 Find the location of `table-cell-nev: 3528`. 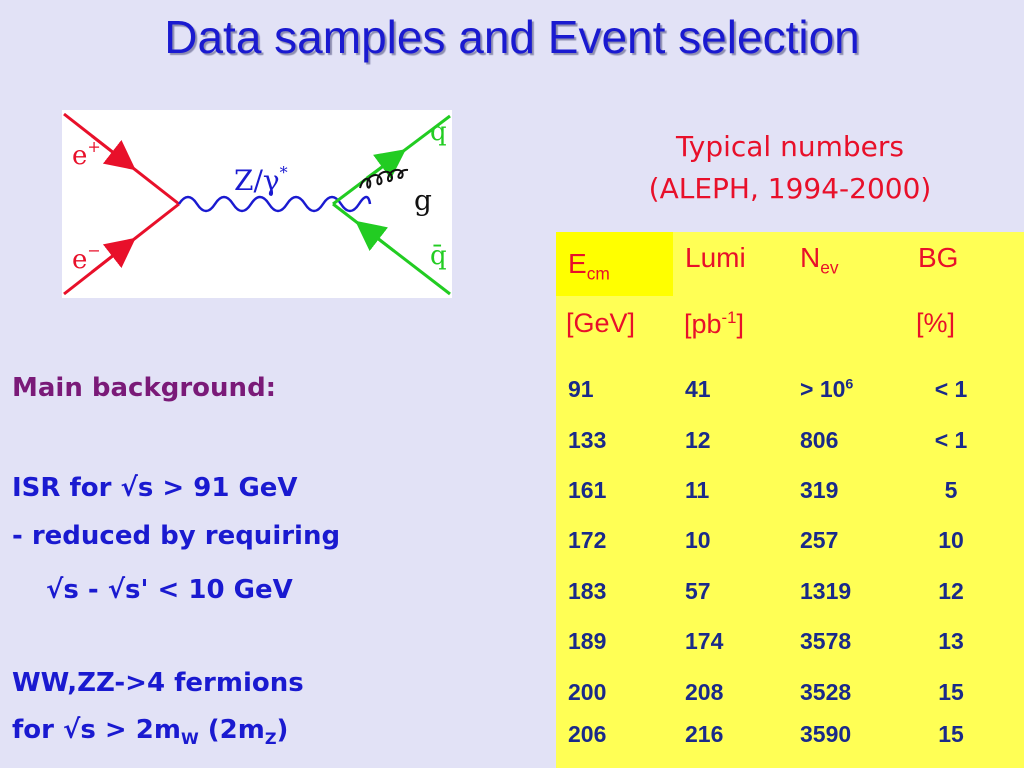

table-cell-nev: 3528 is located at coordinates (826, 692).